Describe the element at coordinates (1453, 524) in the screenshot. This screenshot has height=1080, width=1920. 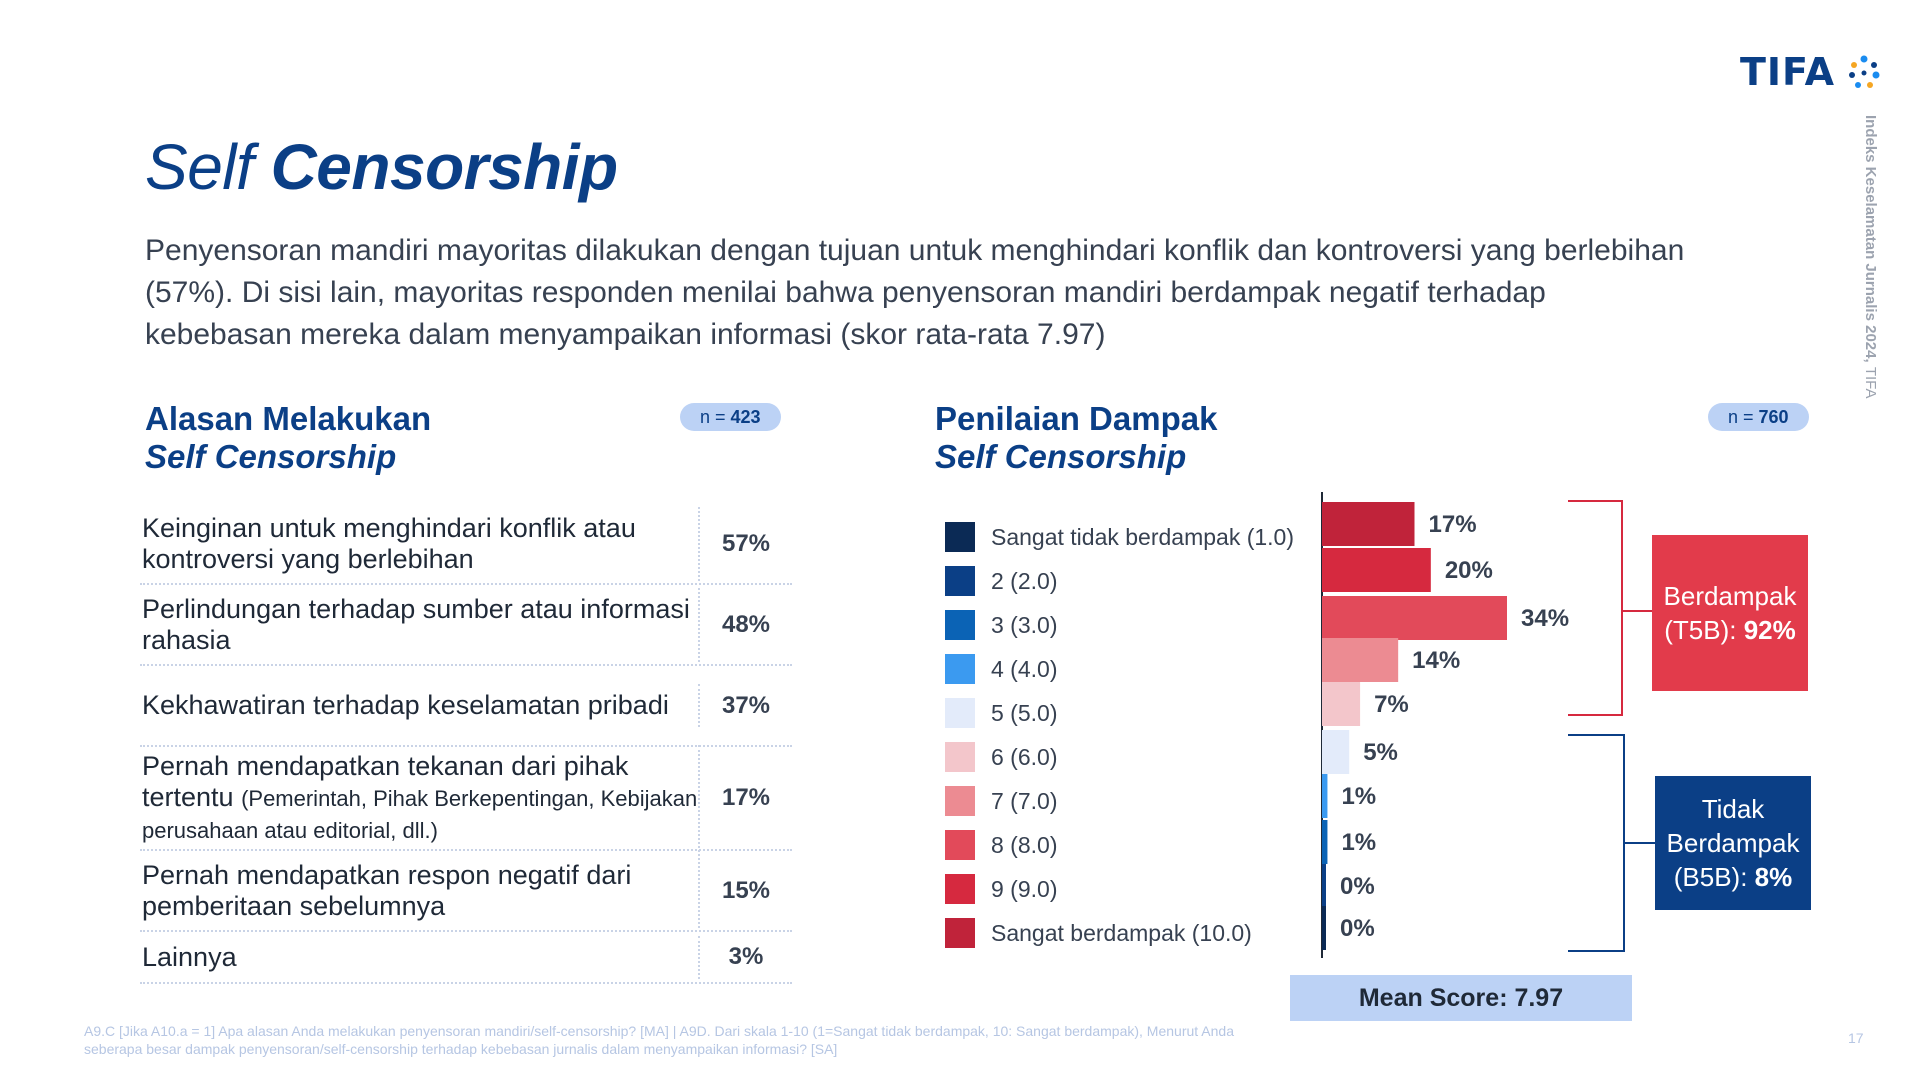
I see `bar-label: 17%` at that location.